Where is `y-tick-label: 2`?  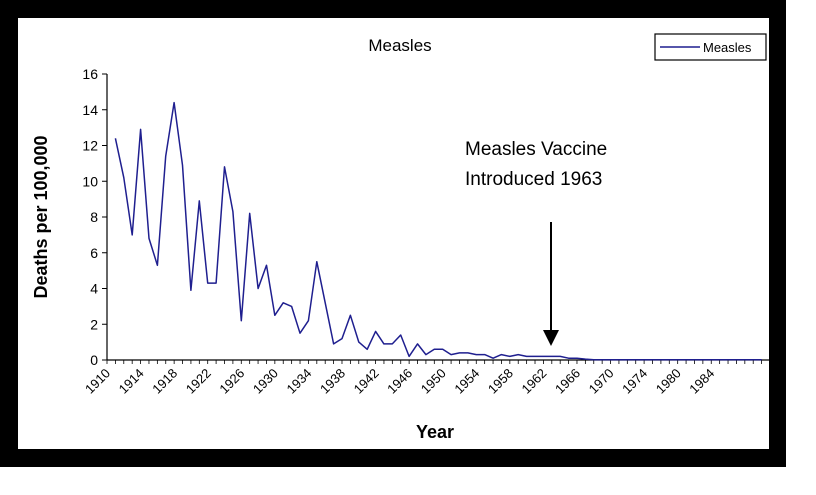 y-tick-label: 2 is located at coordinates (94, 324).